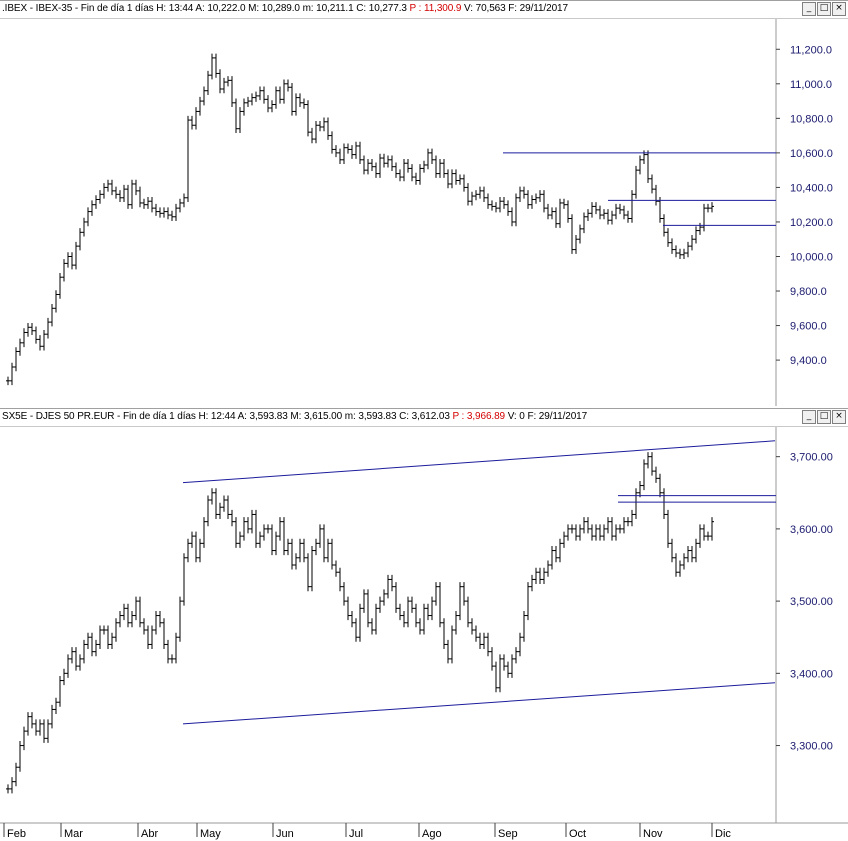  I want to click on sx5e-volume: V: 0, so click(516, 416).